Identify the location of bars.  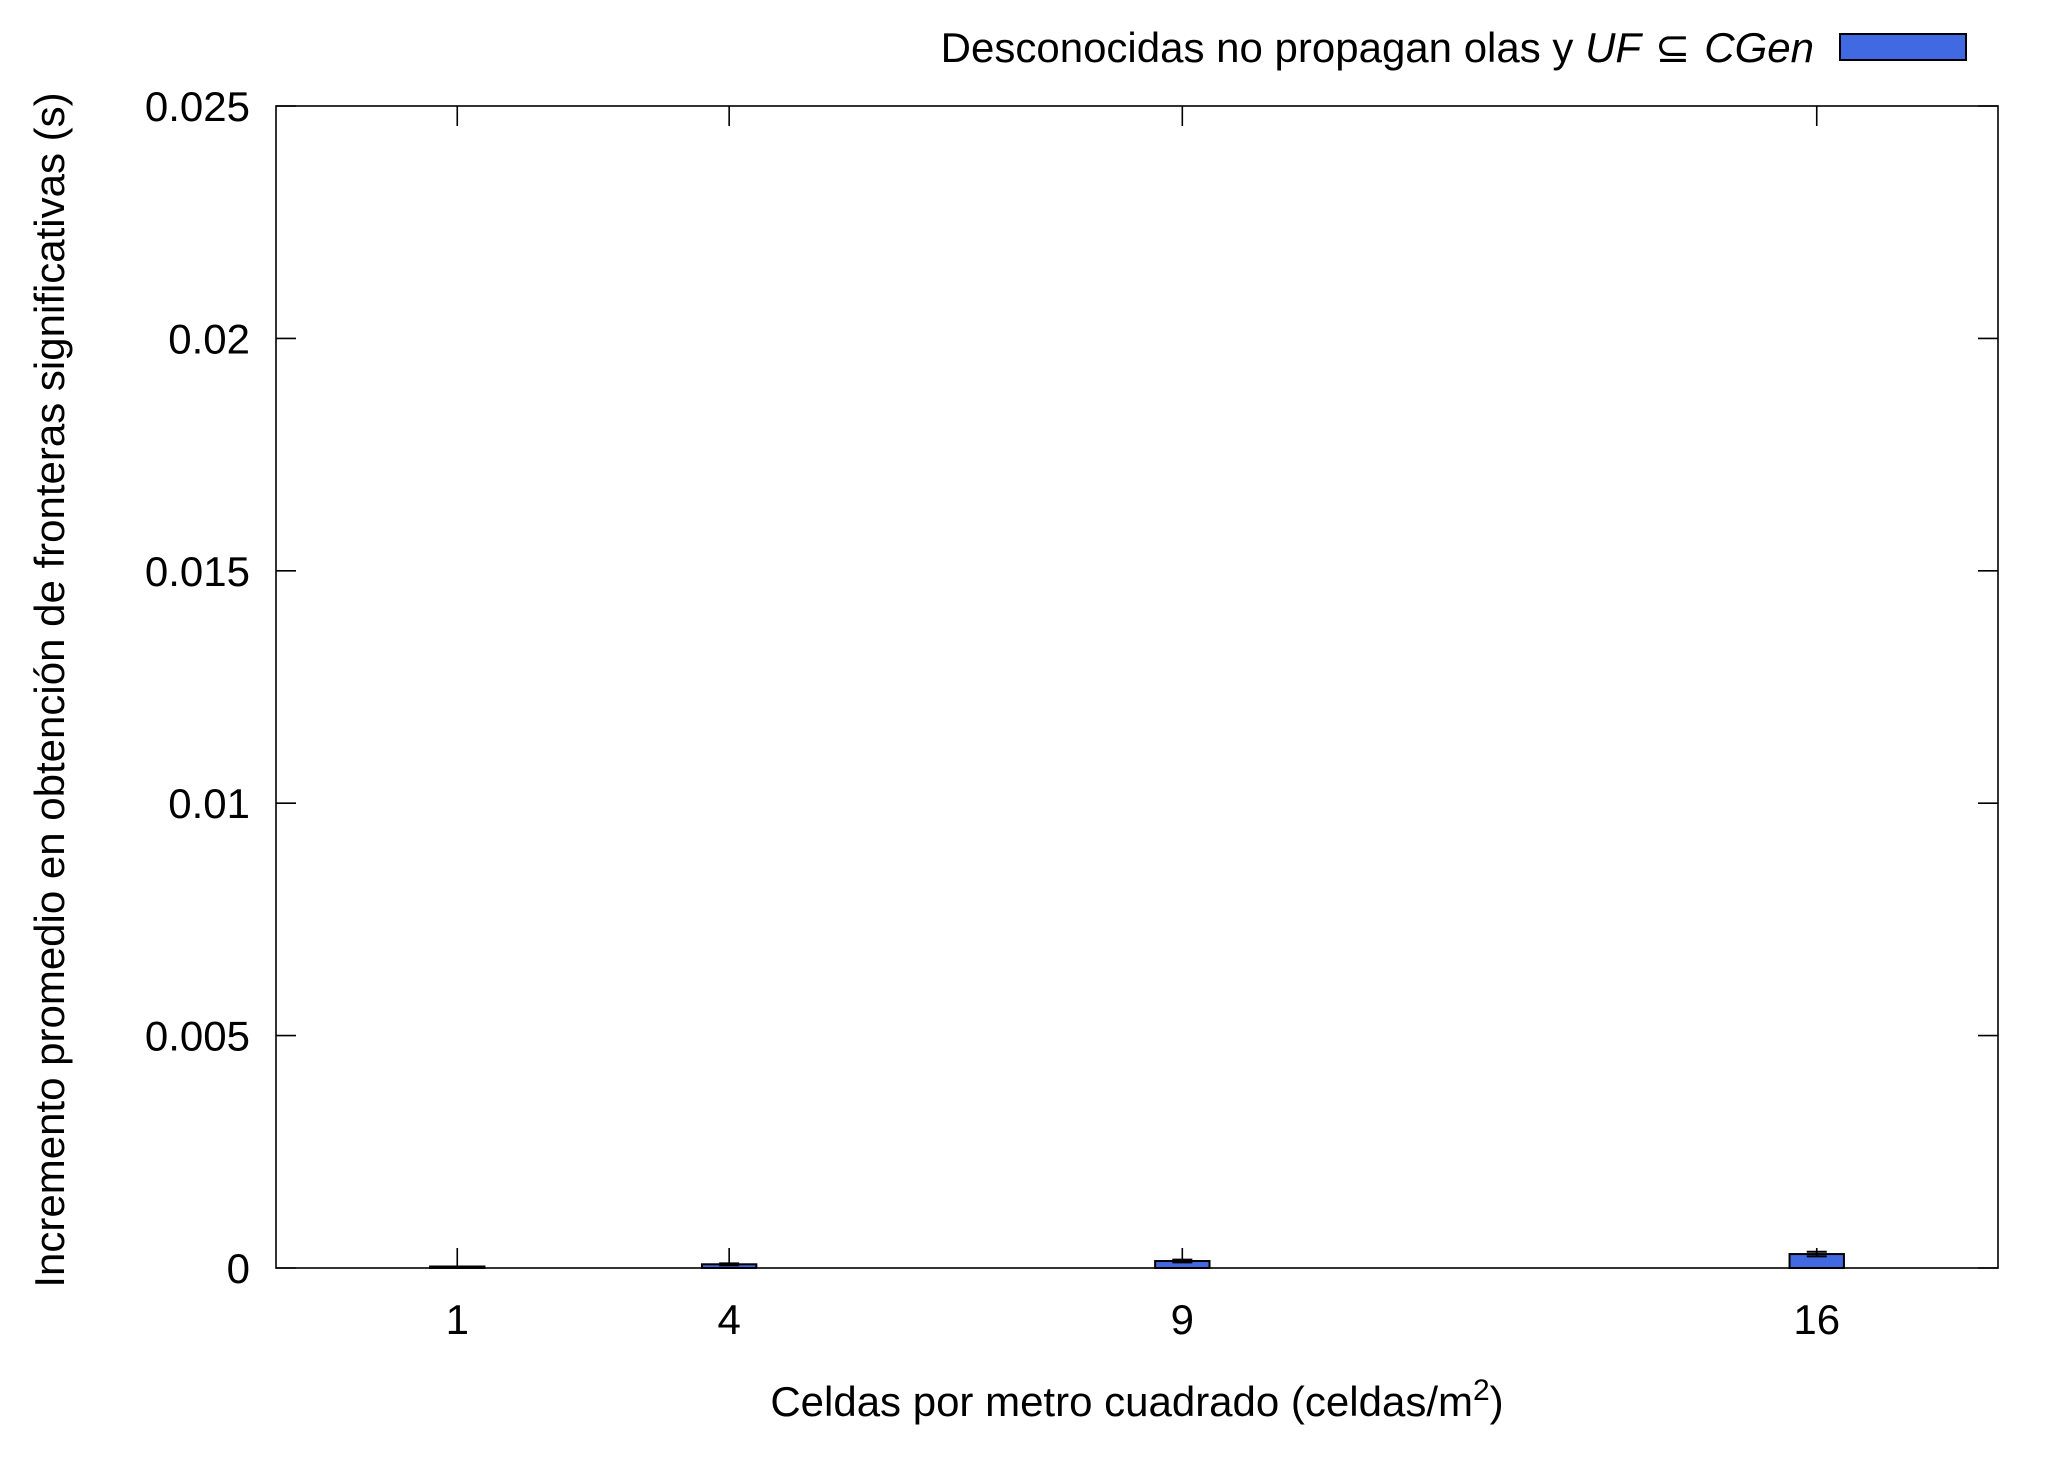
(1137, 1261).